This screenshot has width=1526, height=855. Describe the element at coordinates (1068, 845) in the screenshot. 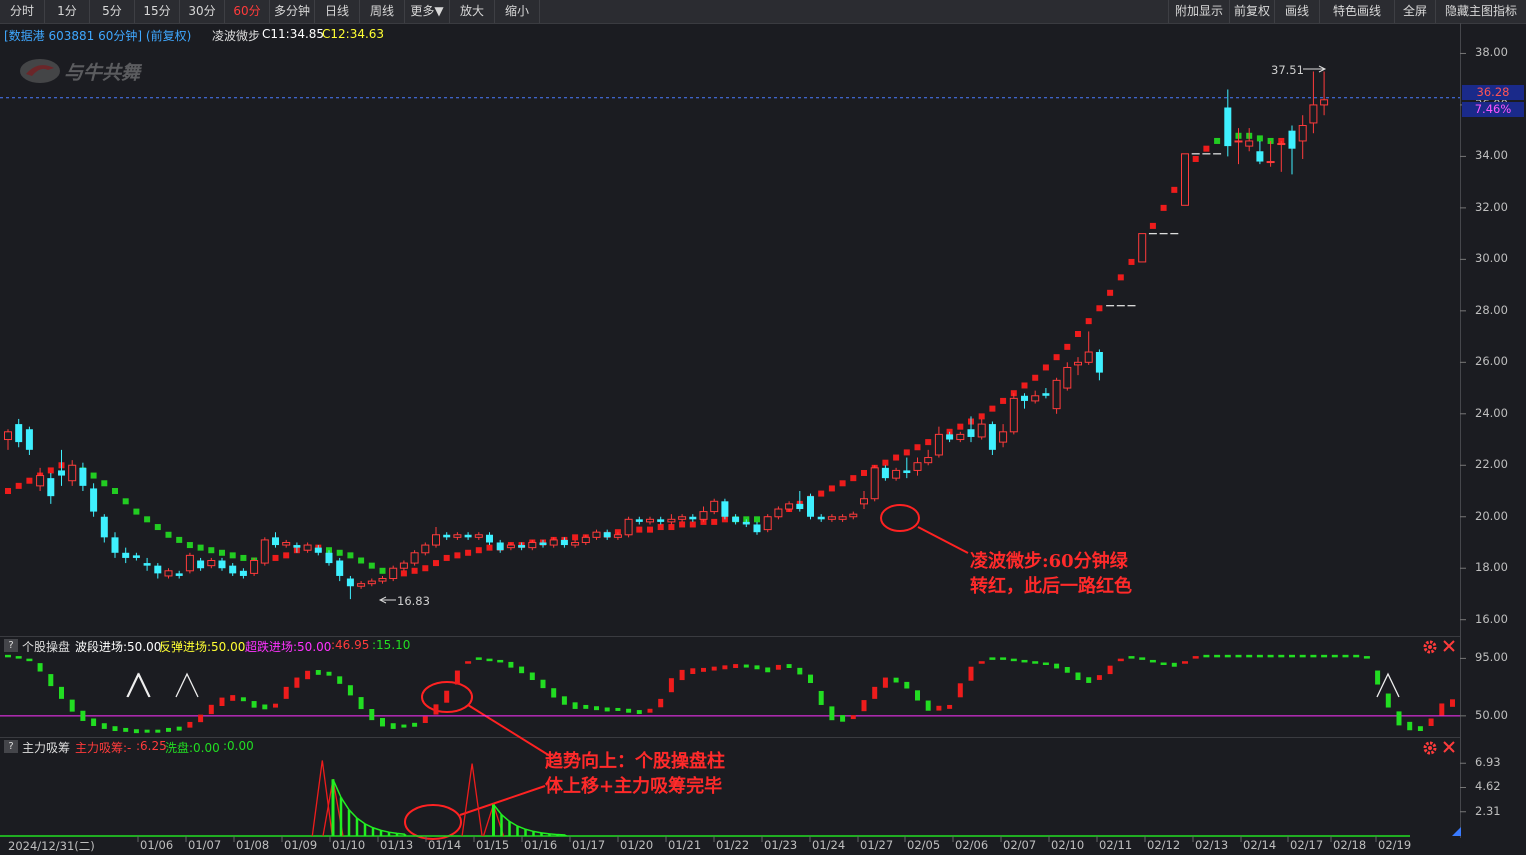

I see `x-tick-label: 02/10` at that location.